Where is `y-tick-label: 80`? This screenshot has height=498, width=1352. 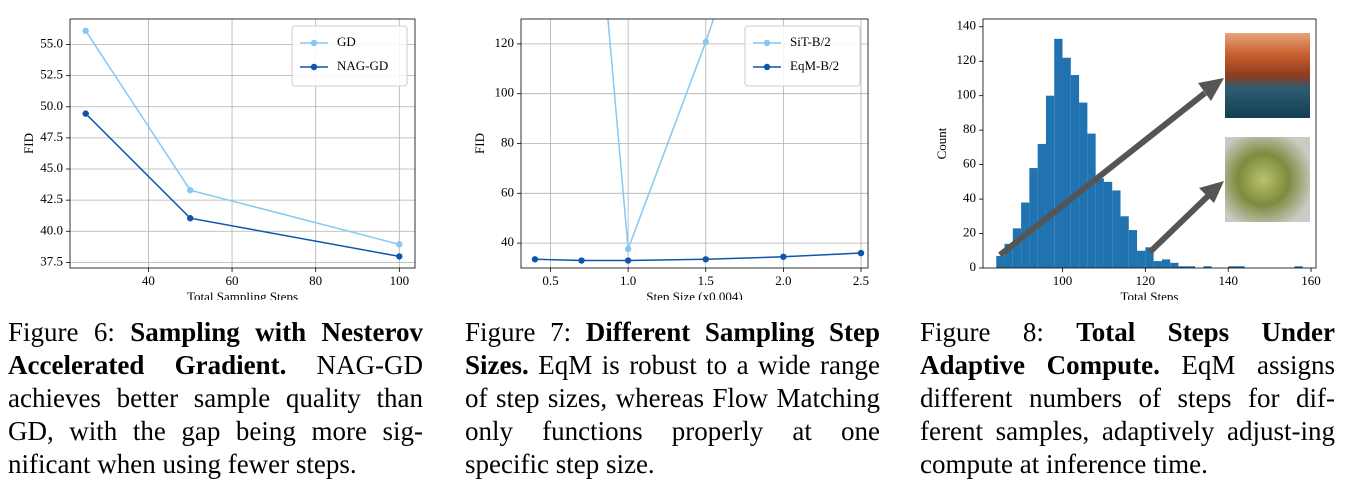 y-tick-label: 80 is located at coordinates (507, 141).